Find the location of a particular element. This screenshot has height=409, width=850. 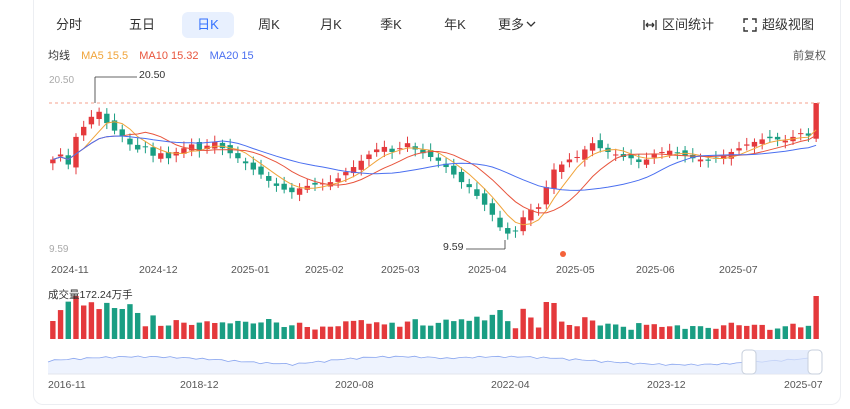

tab-five-day: 五日 is located at coordinates (141, 24).